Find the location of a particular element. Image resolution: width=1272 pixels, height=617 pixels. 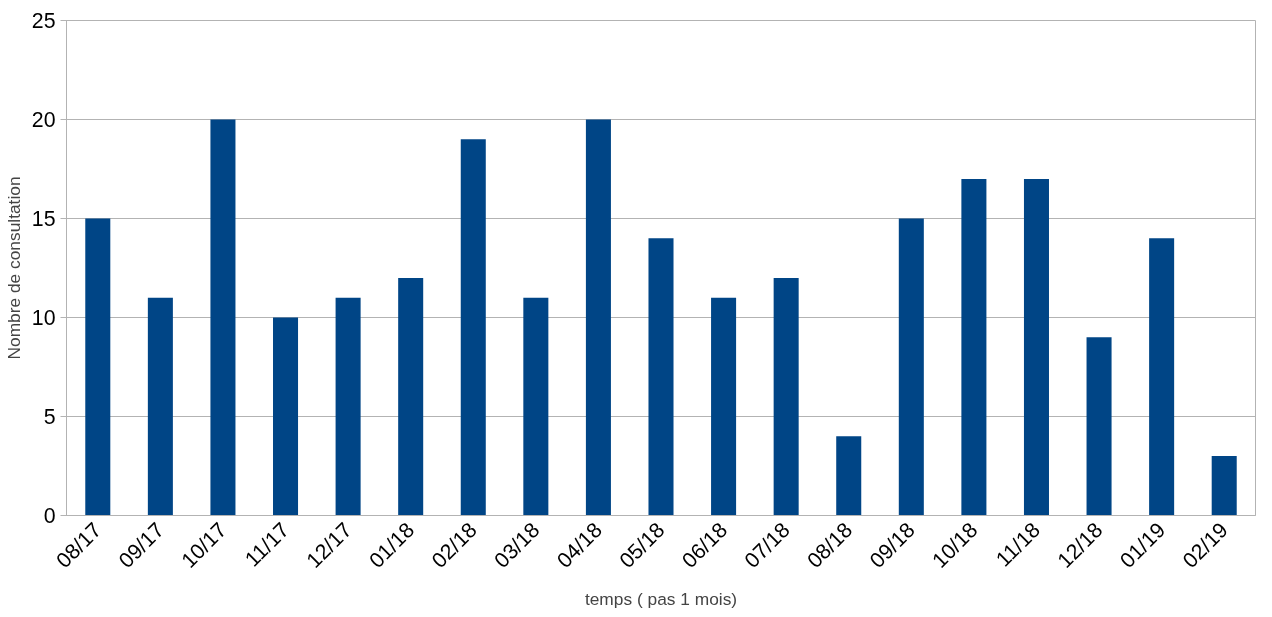

x-axis-title: temps ( pas 1 mois) is located at coordinates (661, 599).